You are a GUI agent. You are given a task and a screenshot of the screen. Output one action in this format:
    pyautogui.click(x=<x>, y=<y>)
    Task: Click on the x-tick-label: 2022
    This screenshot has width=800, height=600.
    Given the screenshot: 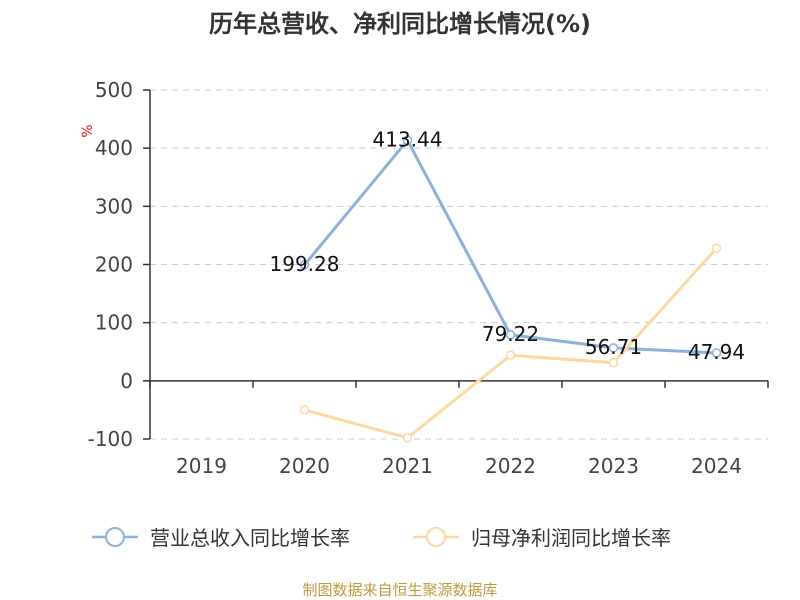 What is the action you would take?
    pyautogui.click(x=510, y=466)
    